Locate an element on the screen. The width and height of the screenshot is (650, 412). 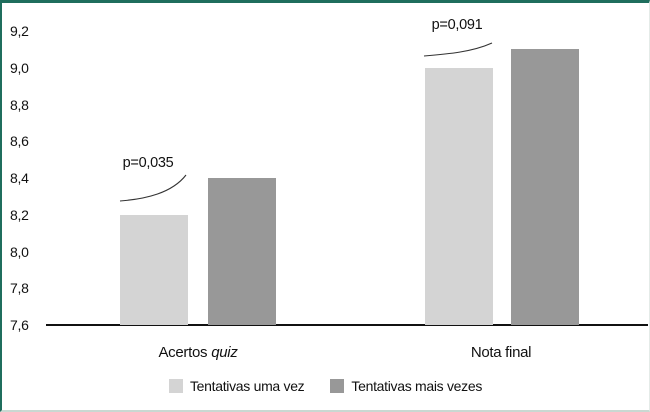
legend: Tentativas uma vez Tentativas mais vezes is located at coordinates (325, 386).